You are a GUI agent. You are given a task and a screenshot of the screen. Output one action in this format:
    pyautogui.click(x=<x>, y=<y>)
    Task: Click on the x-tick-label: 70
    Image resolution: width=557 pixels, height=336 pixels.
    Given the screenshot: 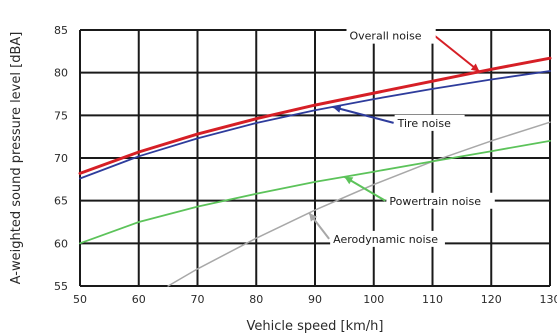 What is the action you would take?
    pyautogui.click(x=198, y=299)
    